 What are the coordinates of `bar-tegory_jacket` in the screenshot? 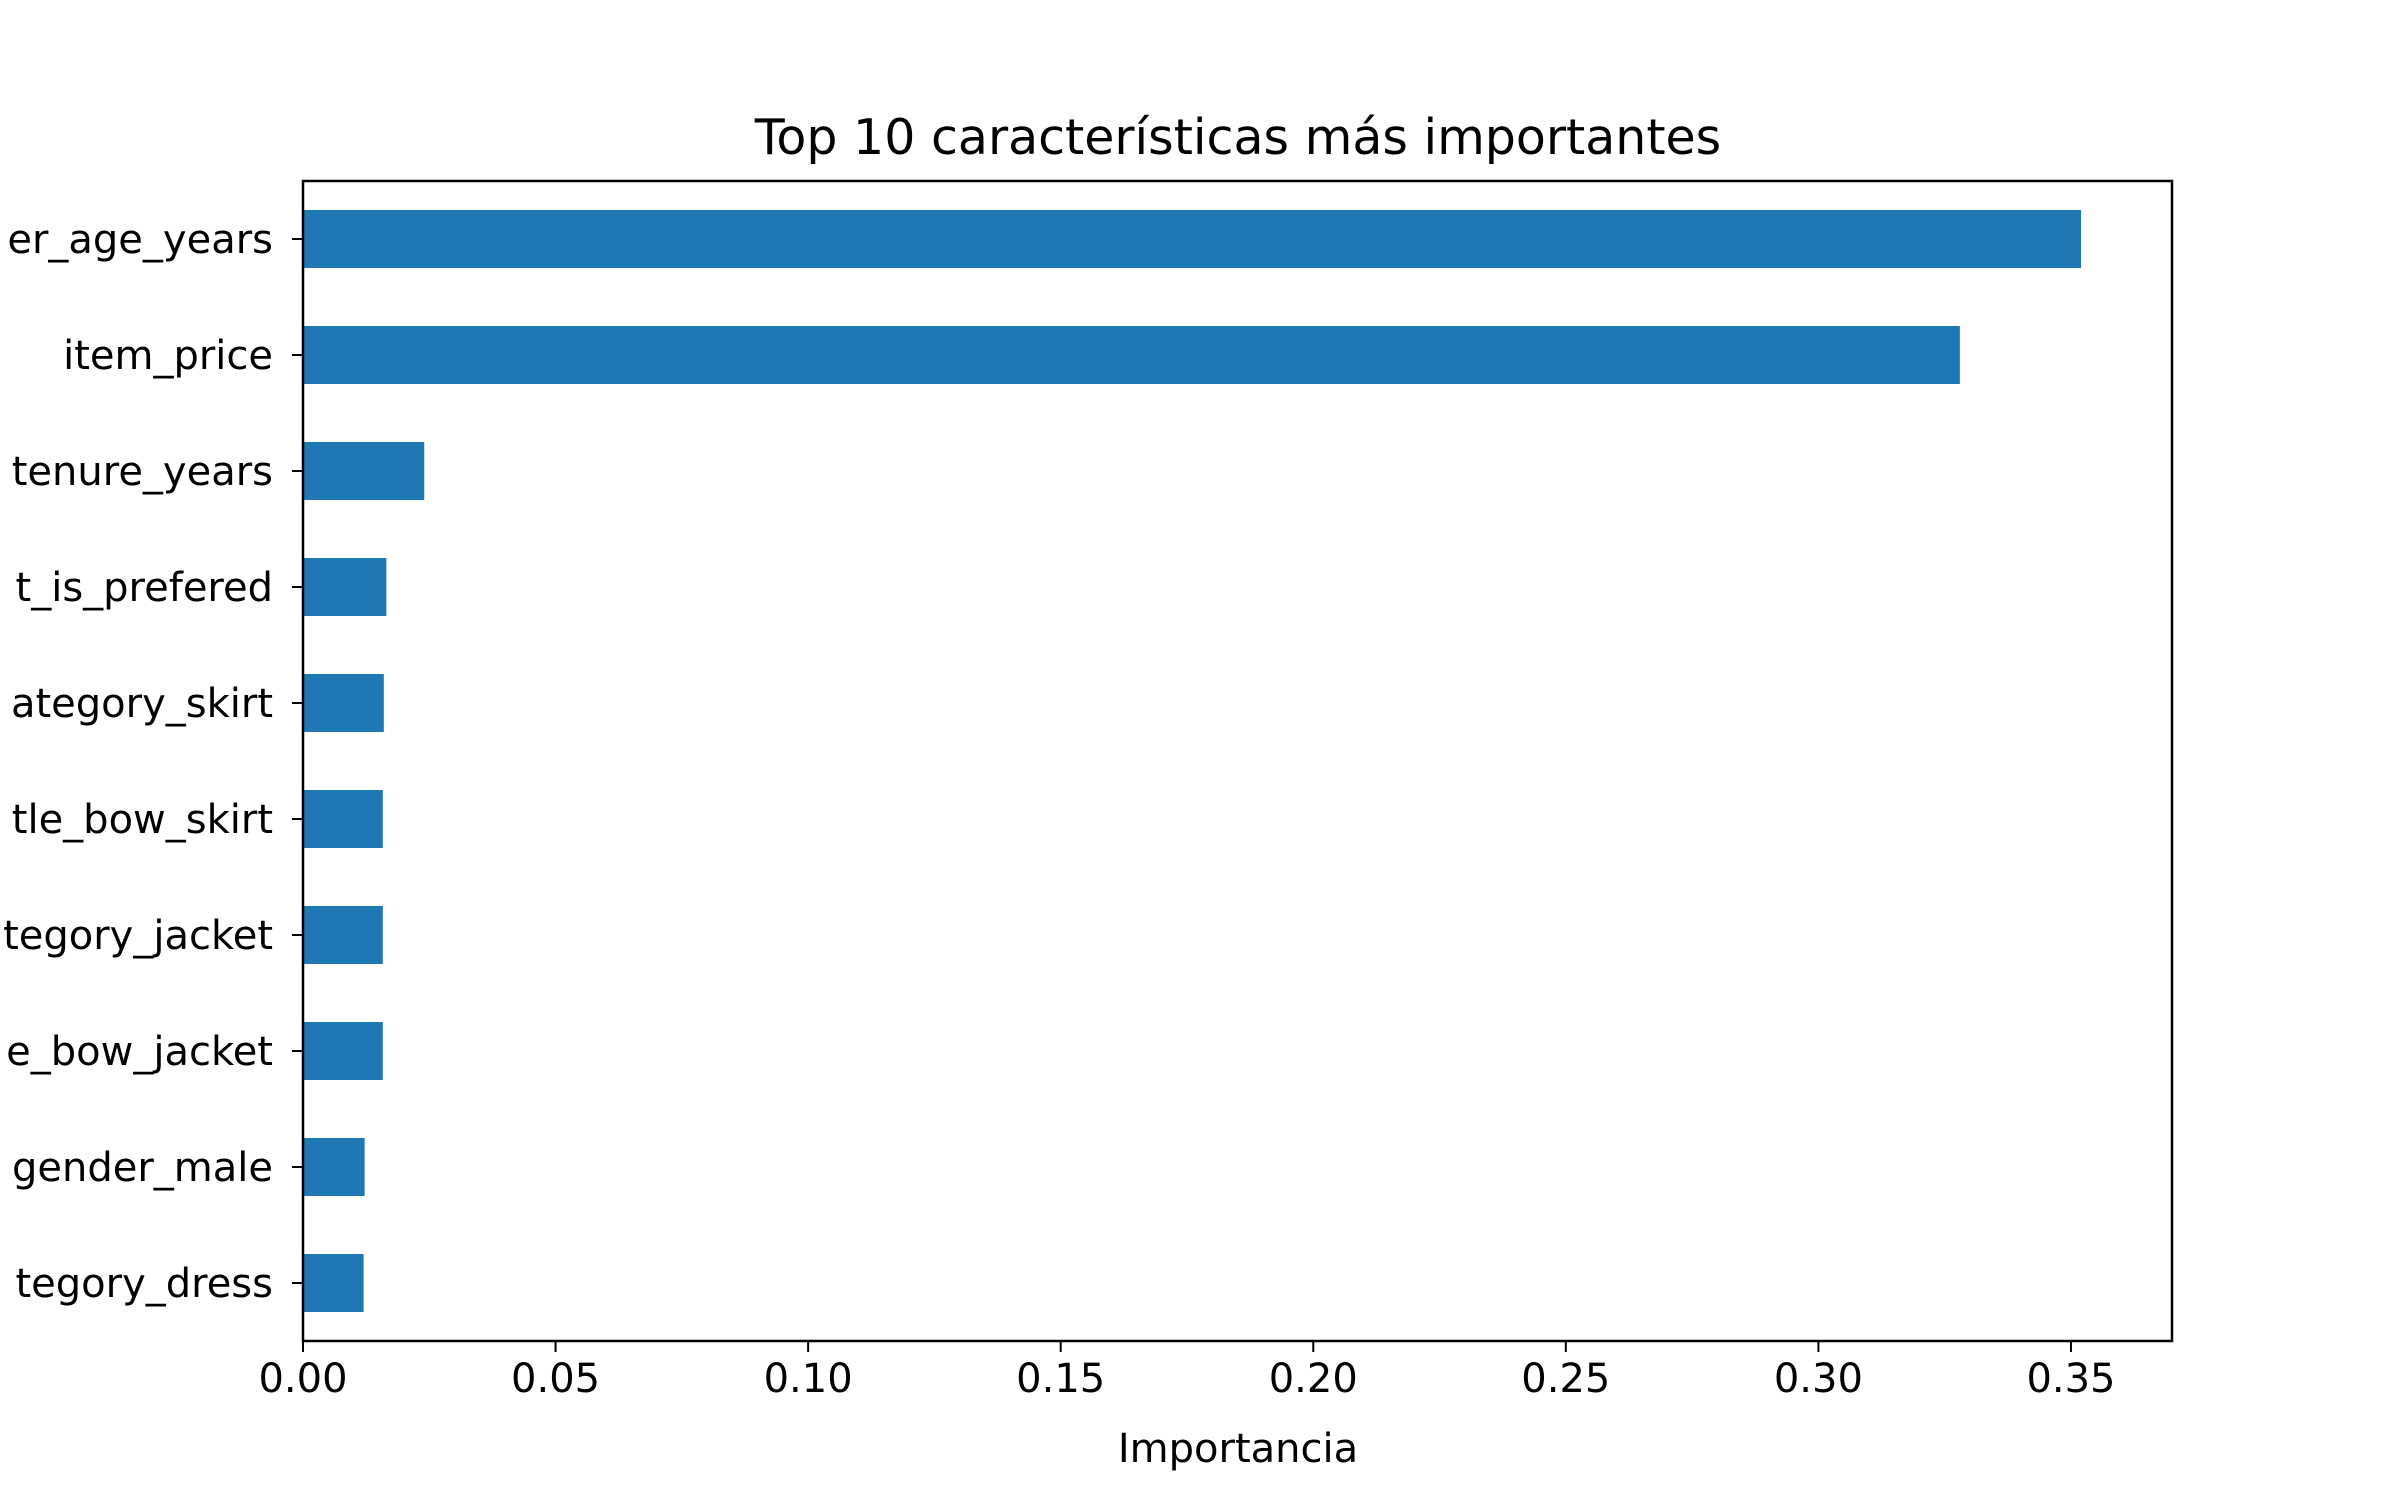 It's located at (343, 935).